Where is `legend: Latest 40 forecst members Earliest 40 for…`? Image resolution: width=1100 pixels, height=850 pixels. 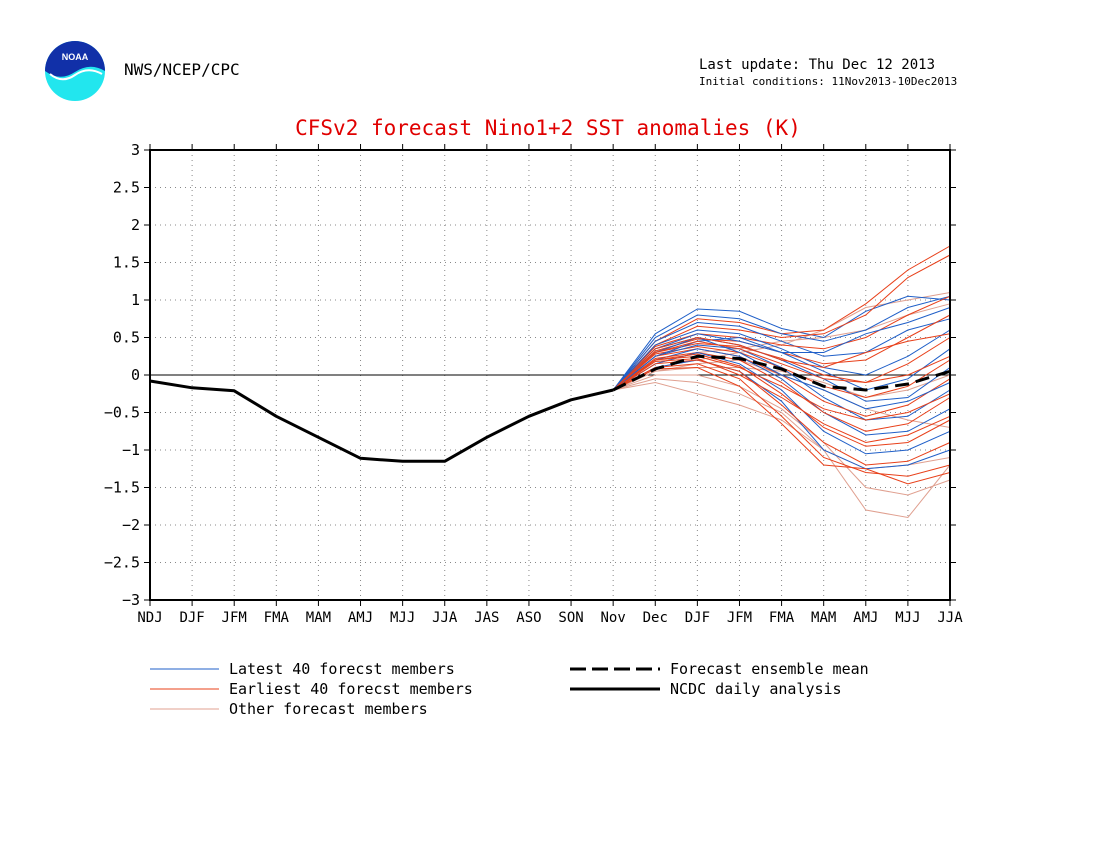 legend: Latest 40 forecst members Earliest 40 for… is located at coordinates (509, 689).